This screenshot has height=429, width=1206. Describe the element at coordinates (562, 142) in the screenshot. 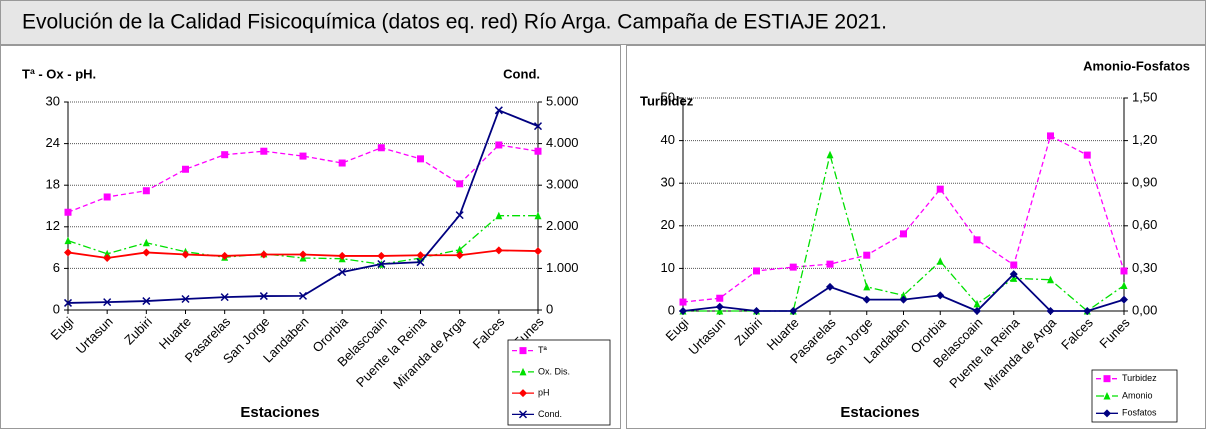

I see `y2-tick-label: 4.000` at that location.